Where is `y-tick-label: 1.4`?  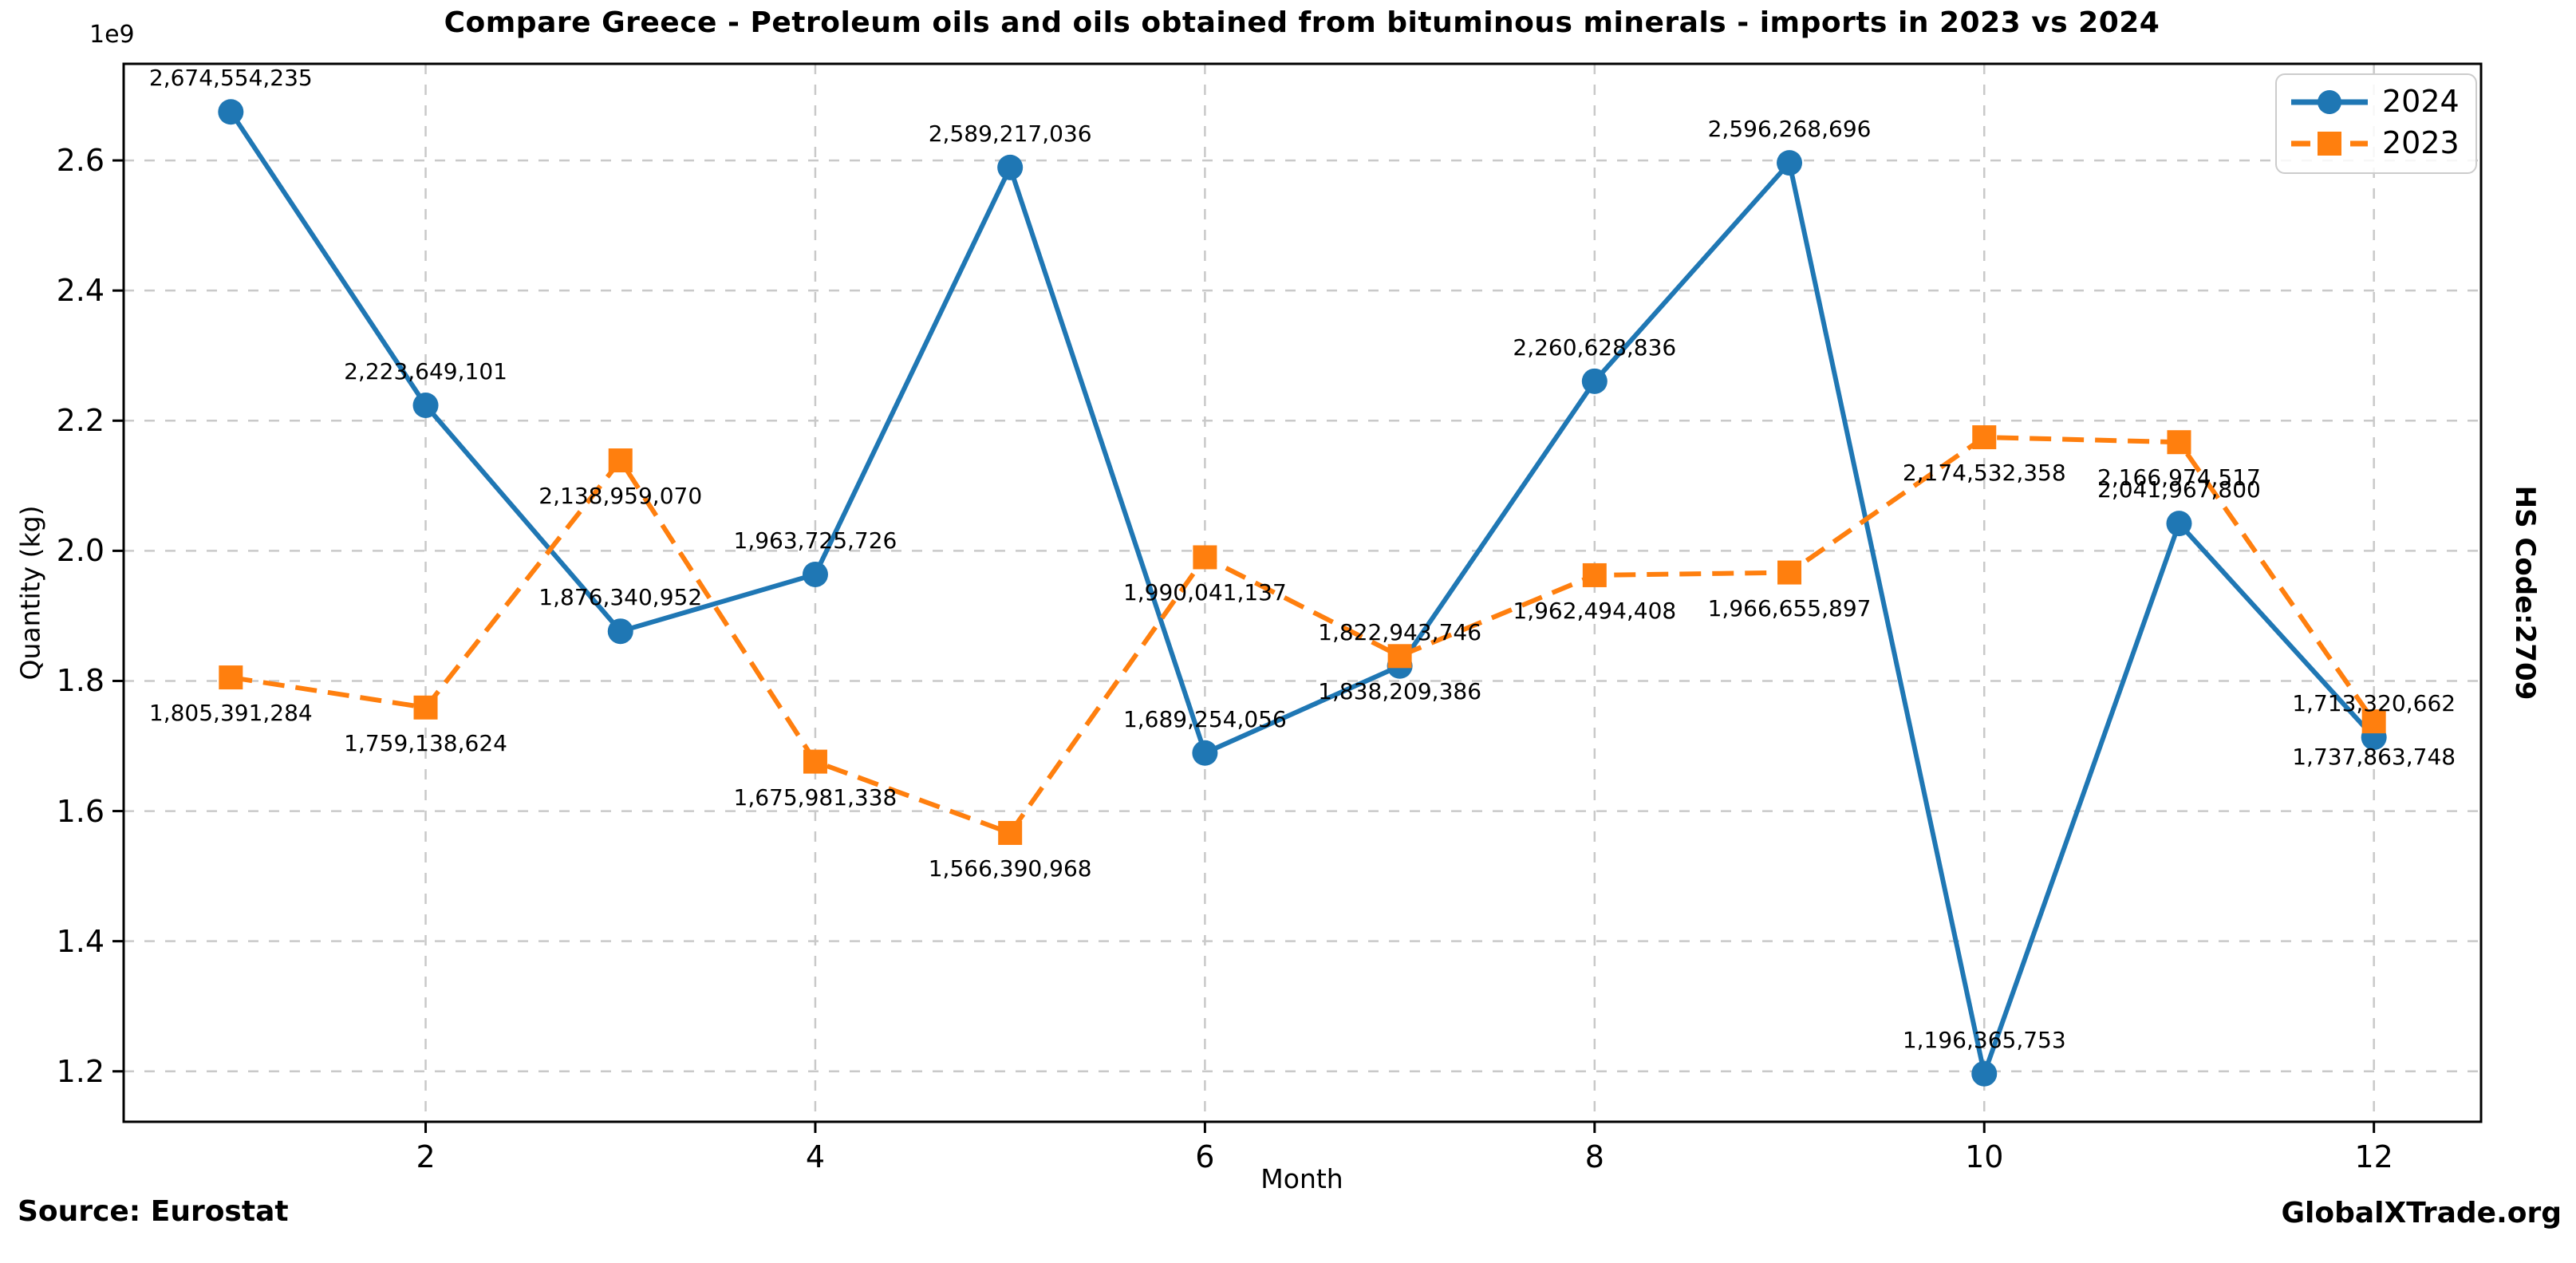
y-tick-label: 1.4 is located at coordinates (80, 941).